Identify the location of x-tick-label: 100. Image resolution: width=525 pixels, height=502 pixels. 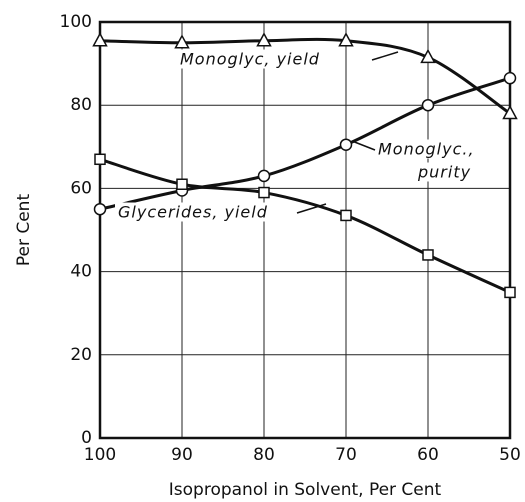
(100, 455).